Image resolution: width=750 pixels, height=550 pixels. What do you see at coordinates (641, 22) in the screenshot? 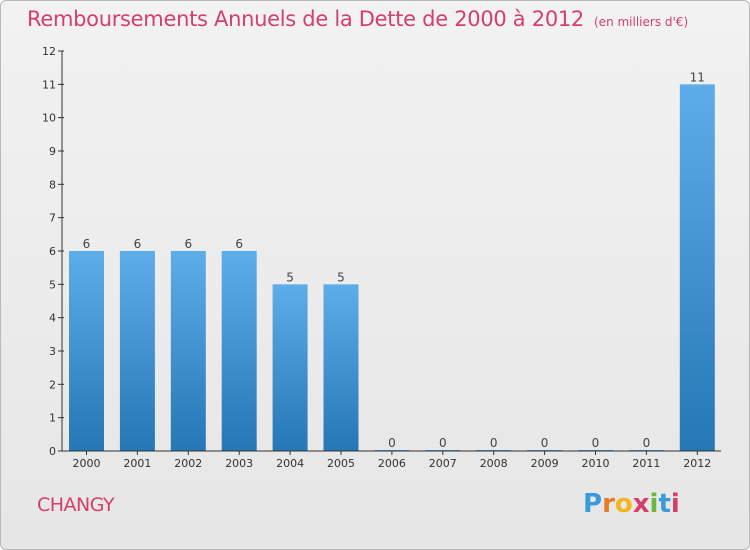
I see `chart-unit: (en milliers d'€)` at bounding box center [641, 22].